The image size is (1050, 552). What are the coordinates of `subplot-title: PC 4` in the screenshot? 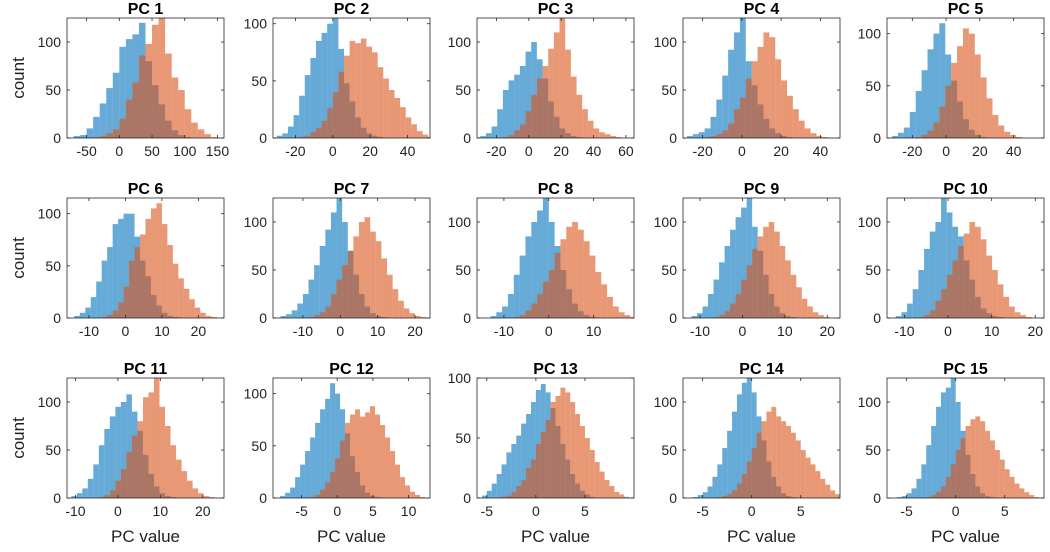 It's located at (762, 9).